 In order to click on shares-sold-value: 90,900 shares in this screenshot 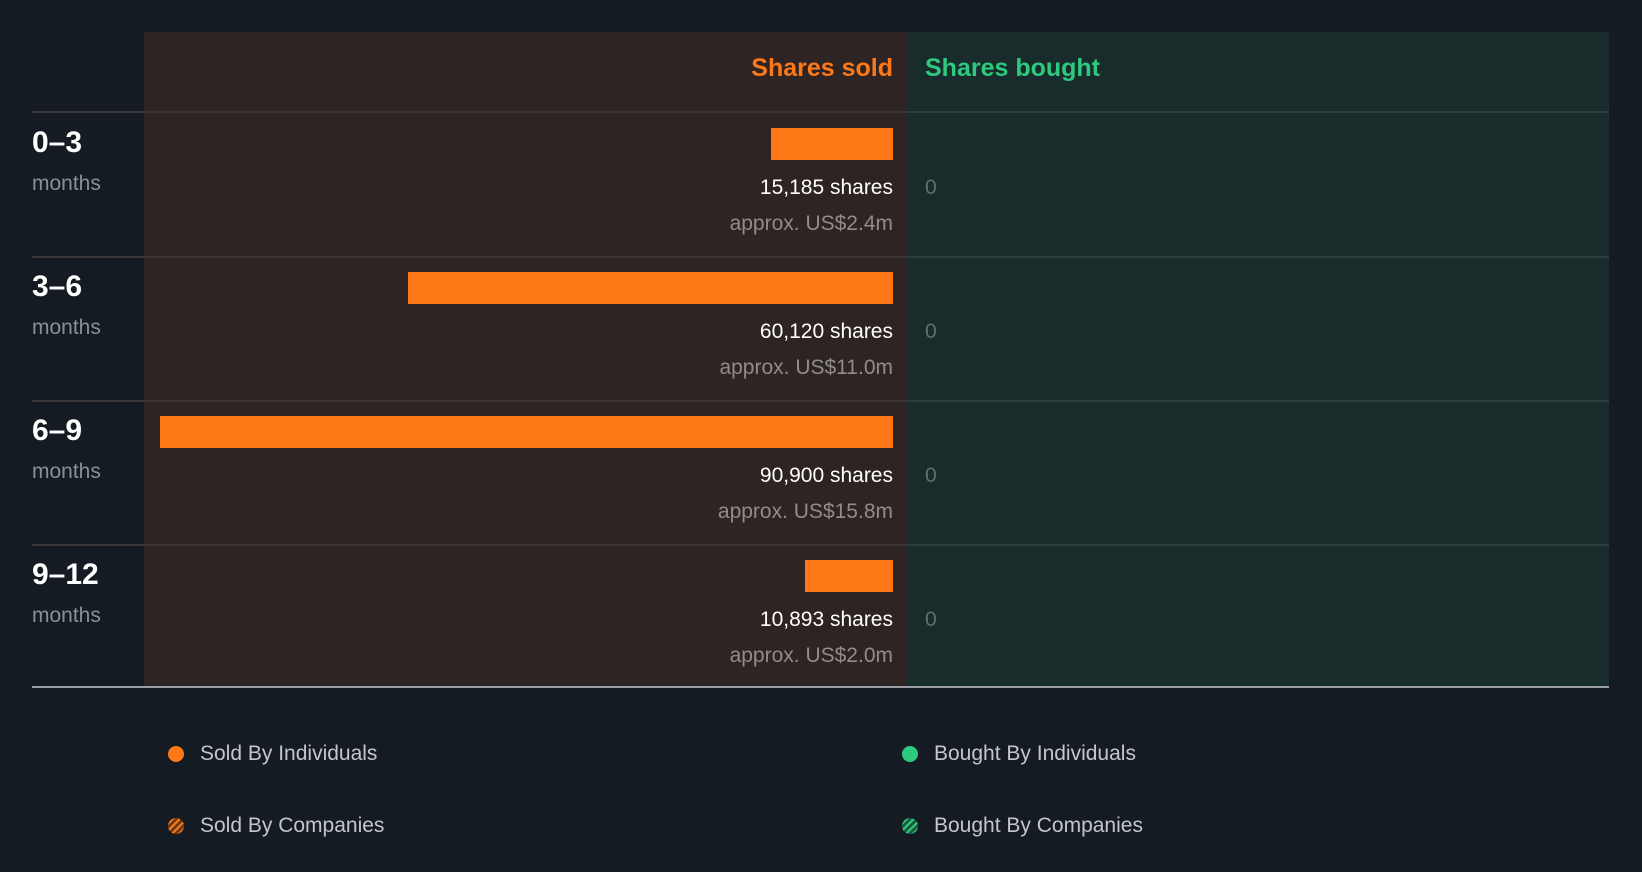, I will do `click(826, 475)`.